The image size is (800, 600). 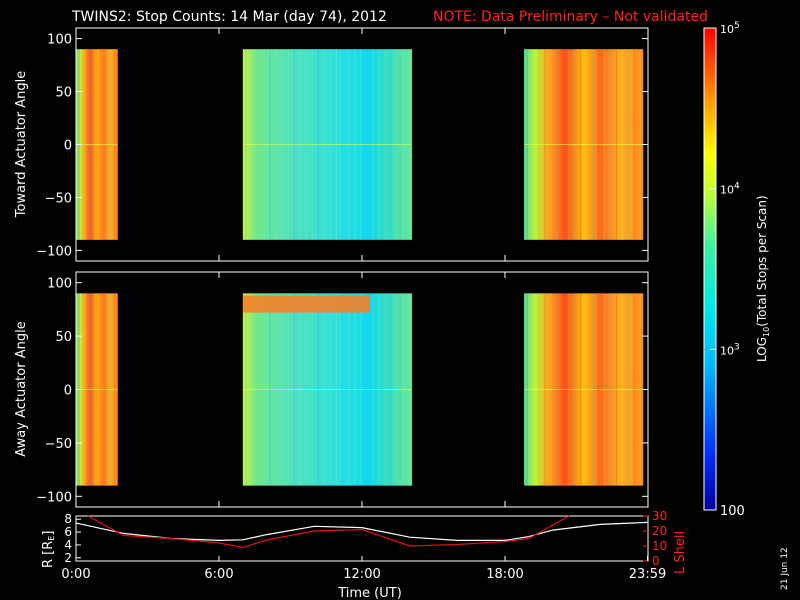 I want to click on l-shell-tick-label: 0, so click(x=656, y=561).